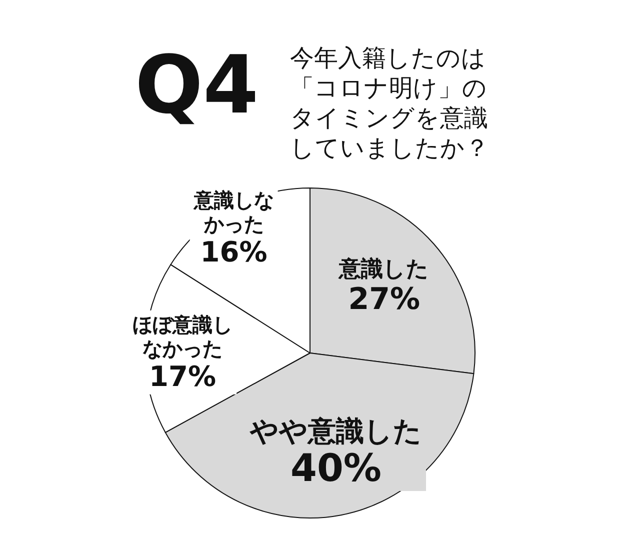 The width and height of the screenshot is (640, 536). Describe the element at coordinates (335, 431) in the screenshot. I see `slice-label: やや意識した` at that location.